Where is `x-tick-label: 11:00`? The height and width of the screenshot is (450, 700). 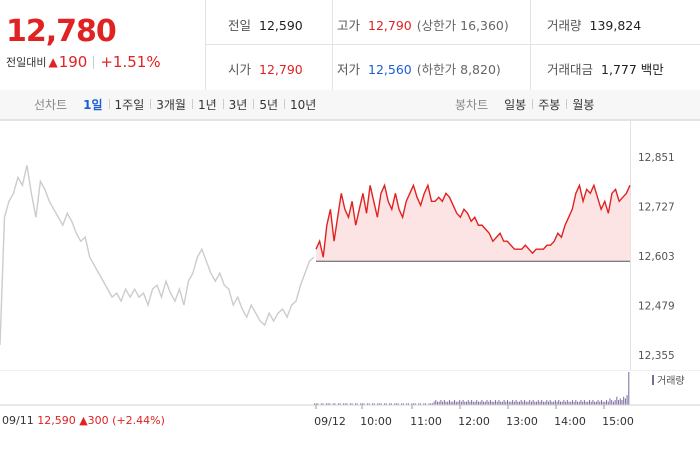 x-tick-label: 11:00 is located at coordinates (426, 421).